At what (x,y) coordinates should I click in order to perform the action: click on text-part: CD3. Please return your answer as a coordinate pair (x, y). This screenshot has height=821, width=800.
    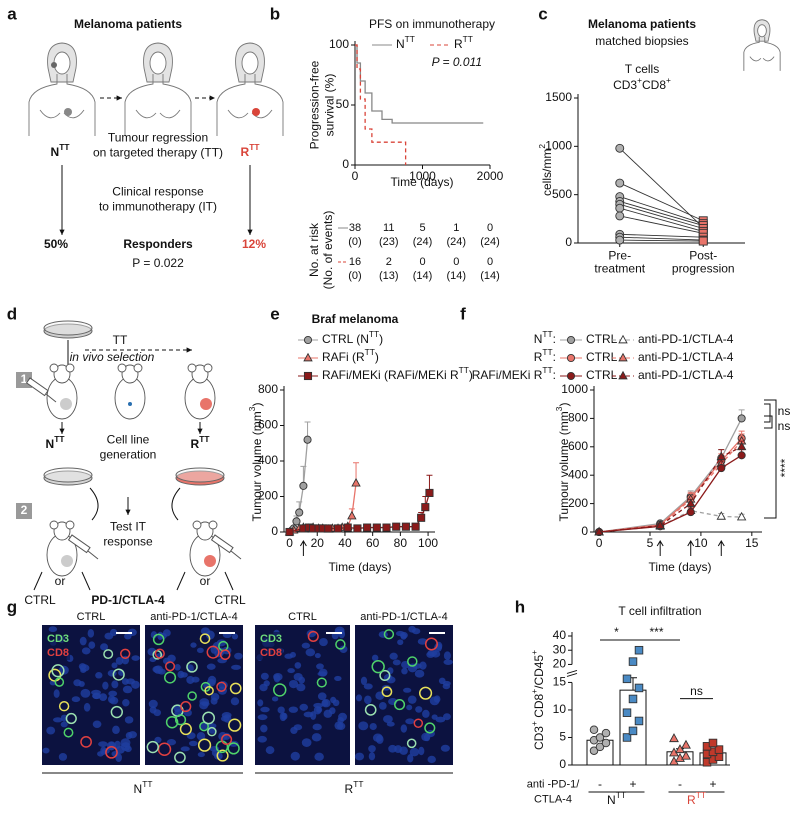
    Looking at the image, I should click on (625, 85).